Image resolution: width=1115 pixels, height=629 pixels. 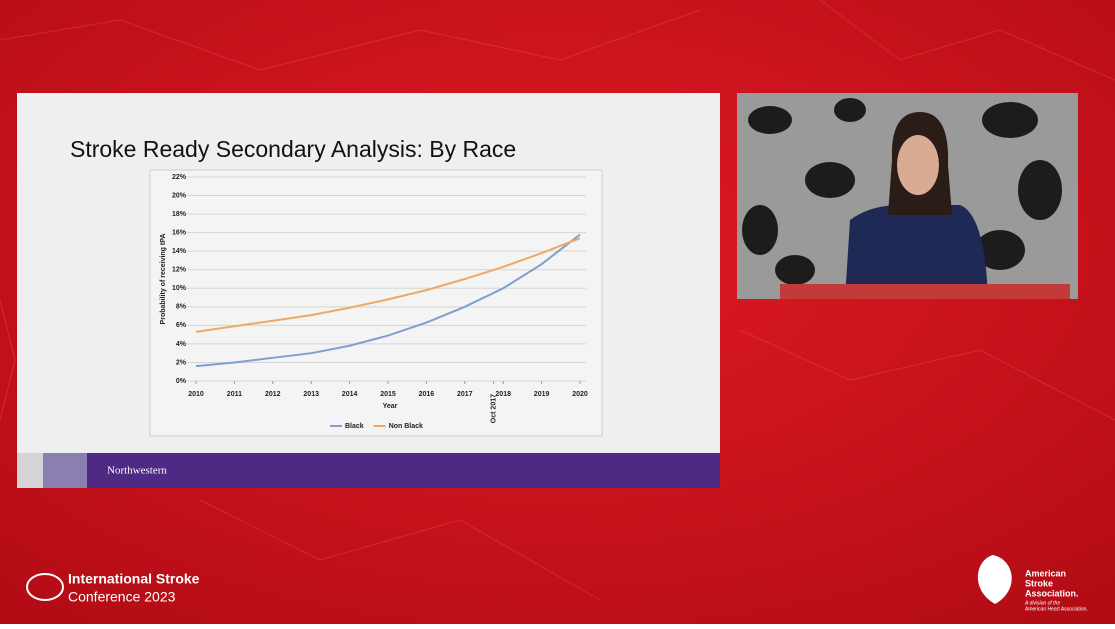 What do you see at coordinates (350, 394) in the screenshot?
I see `x-tick-label: 2014` at bounding box center [350, 394].